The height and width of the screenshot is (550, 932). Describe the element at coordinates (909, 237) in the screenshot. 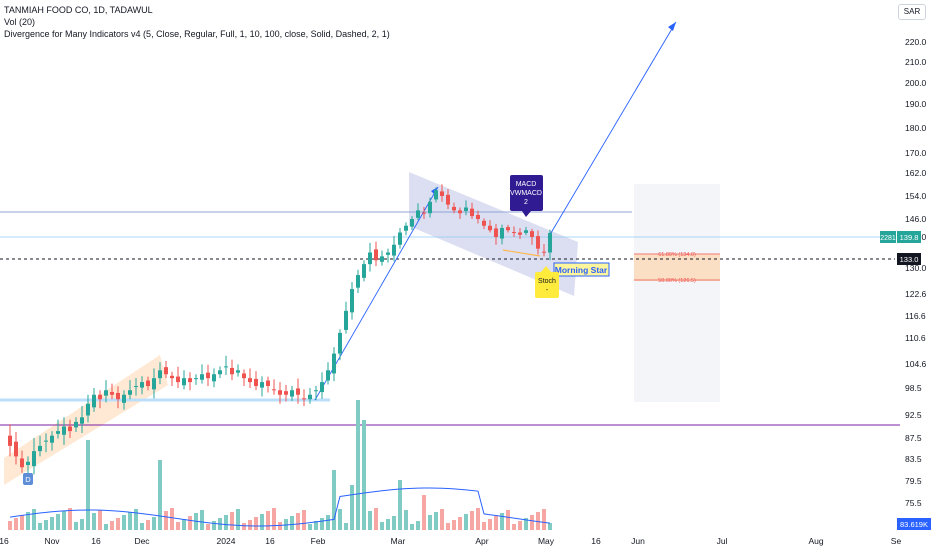

I see `last-price-badge-text: 139.8` at that location.